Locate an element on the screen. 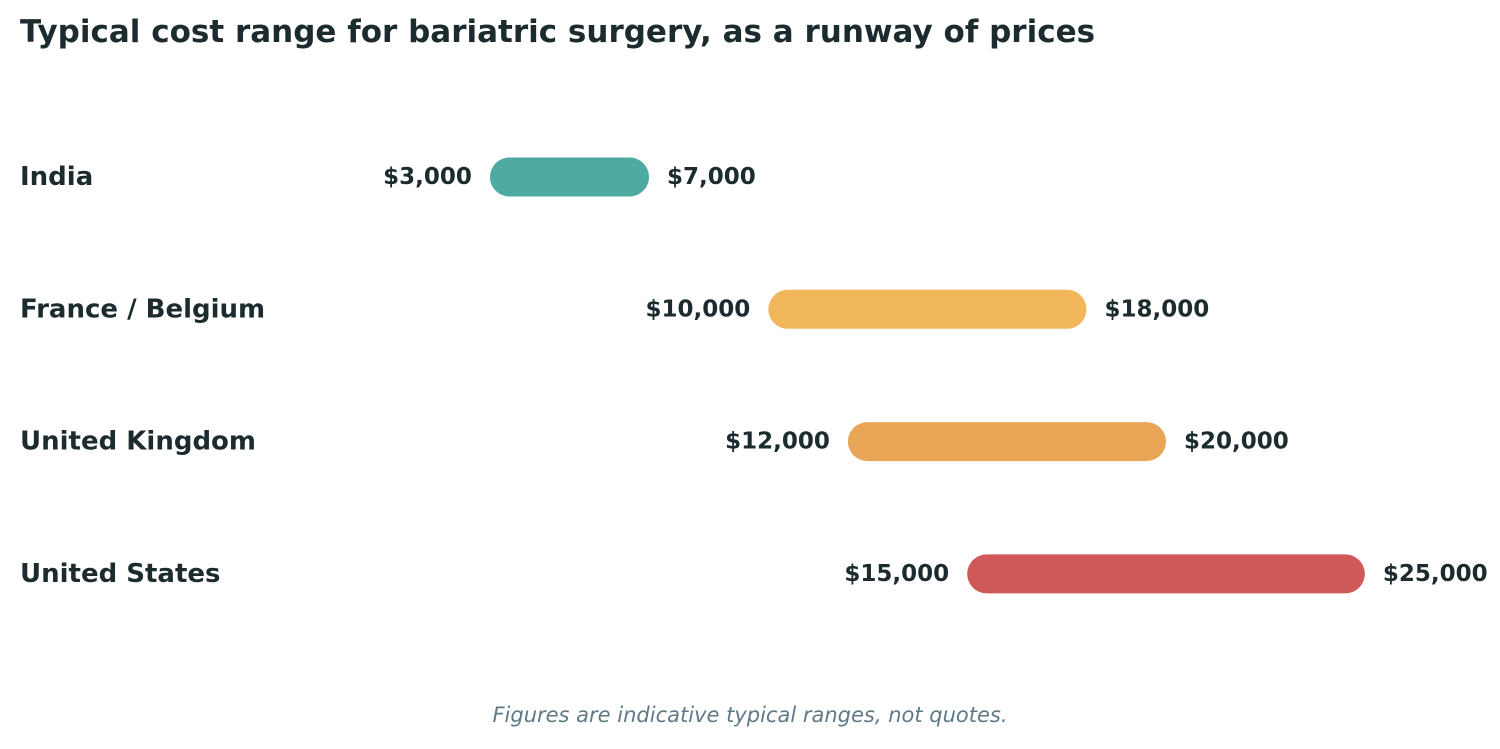  category-label-france-belgium: France / Belgium is located at coordinates (142, 309).